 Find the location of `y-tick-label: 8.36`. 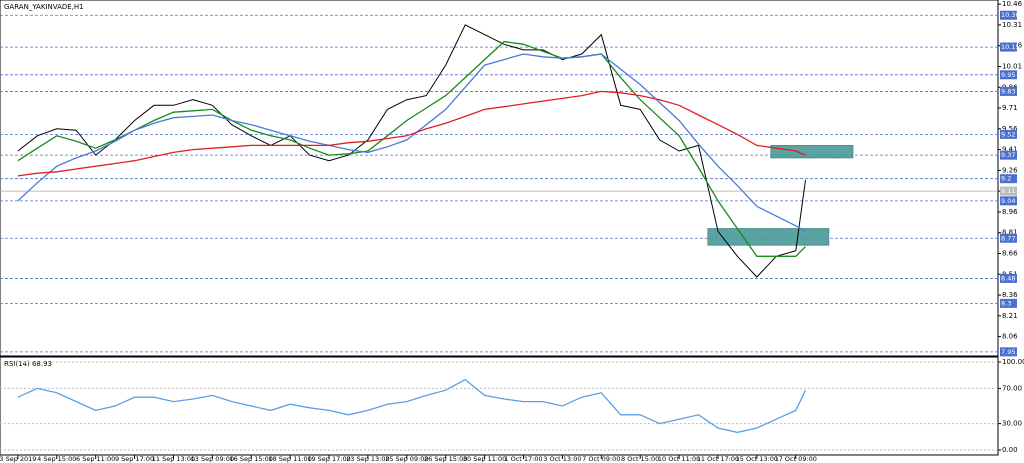

y-tick-label: 8.36 is located at coordinates (1010, 295).